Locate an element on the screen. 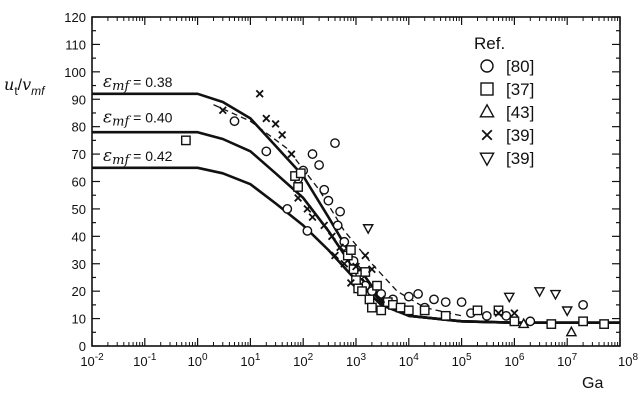  x-tick-label: 10⁷ is located at coordinates (567, 360).